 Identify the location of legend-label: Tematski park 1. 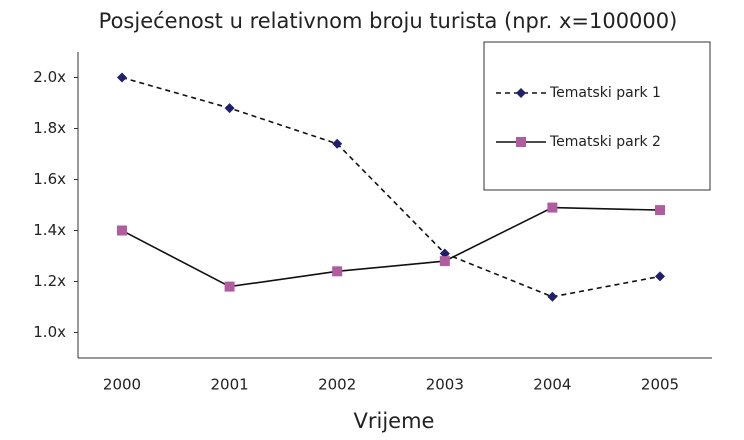
(605, 93).